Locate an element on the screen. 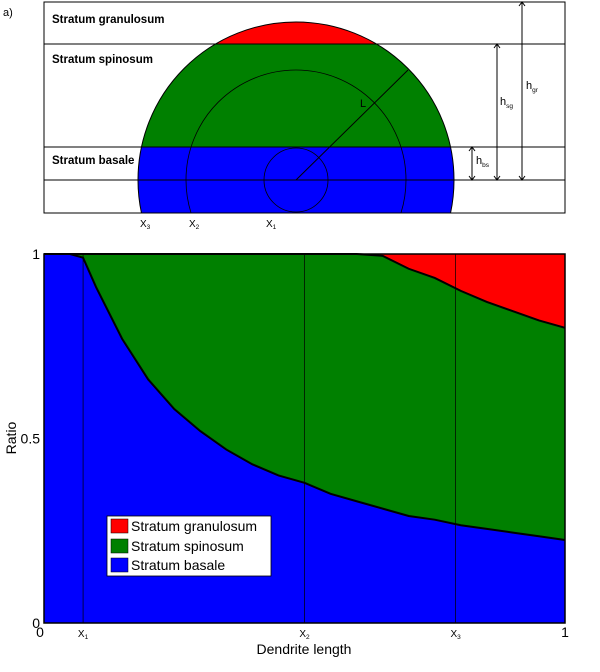  height-label-bs: hbs is located at coordinates (483, 162).